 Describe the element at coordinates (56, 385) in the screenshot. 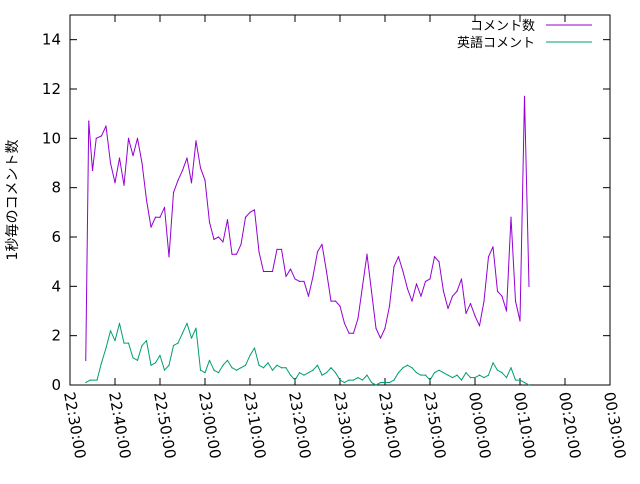

I see `y-tick-label: 0` at that location.